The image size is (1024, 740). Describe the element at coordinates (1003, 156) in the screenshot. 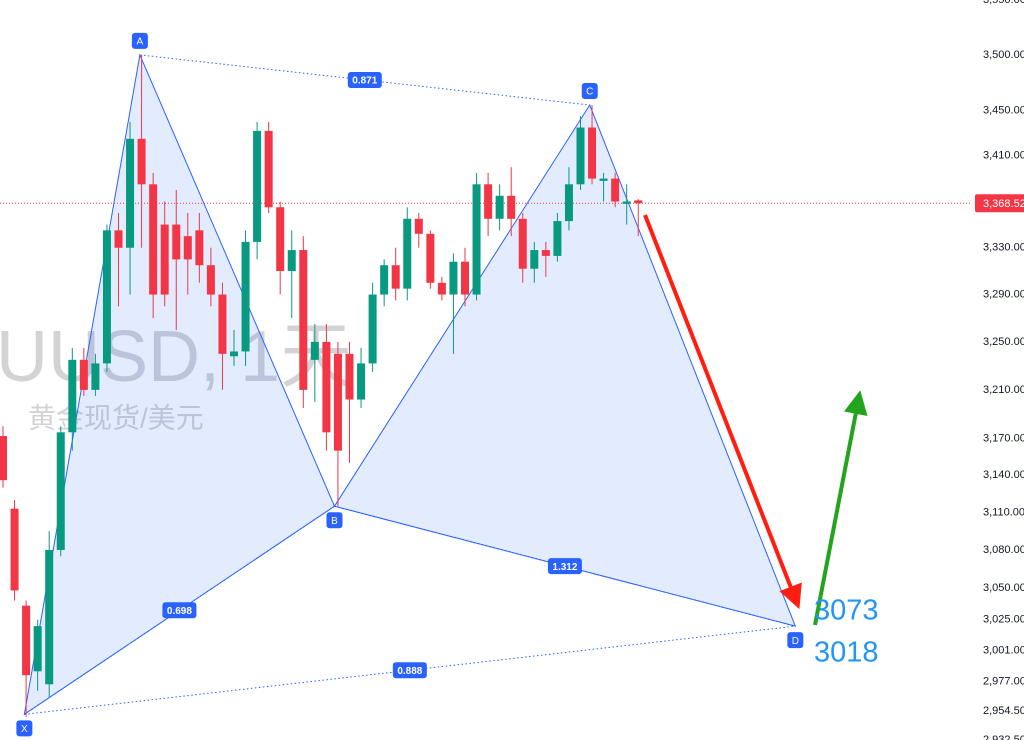

I see `y-tick-label: 3,410.00` at that location.